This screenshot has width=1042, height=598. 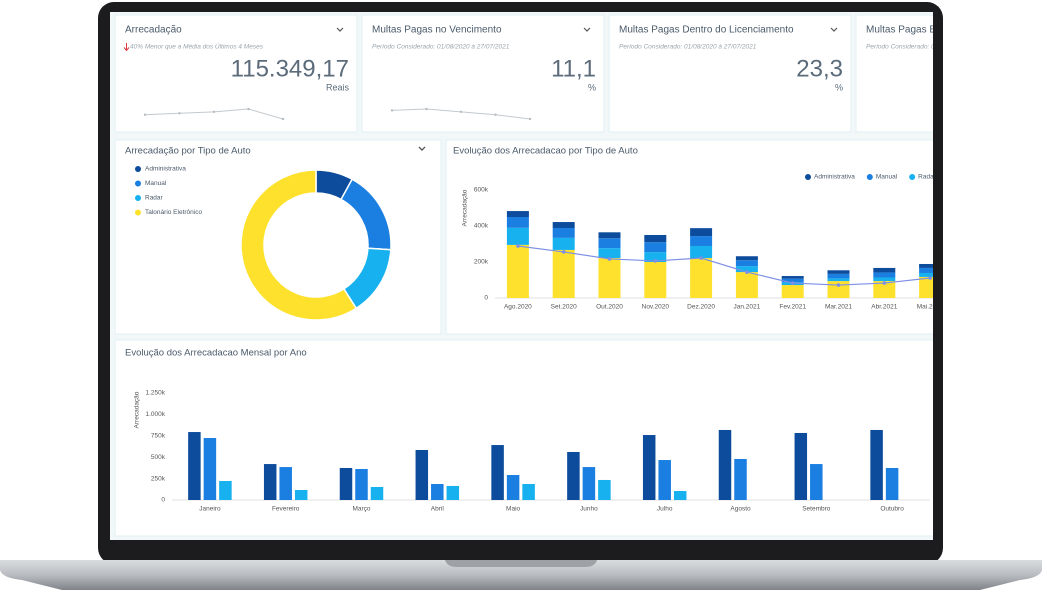 I want to click on down-arrow-icon, so click(x=126, y=47).